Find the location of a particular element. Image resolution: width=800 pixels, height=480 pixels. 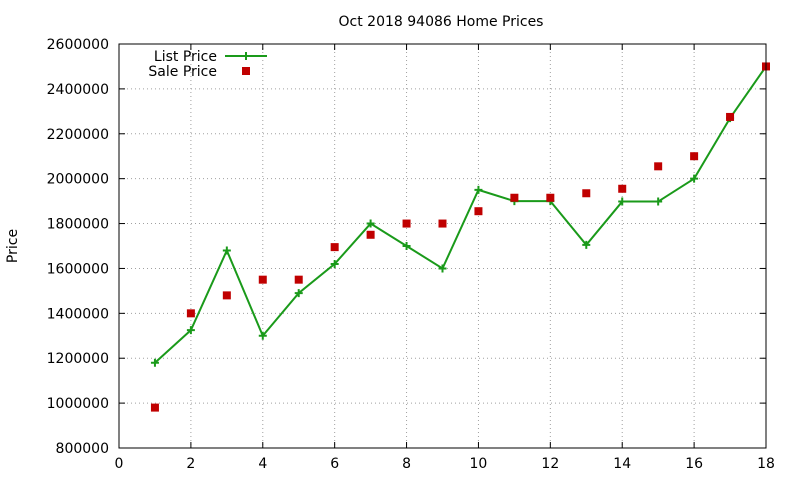

y-tick-label: 1400000 is located at coordinates (78, 314).